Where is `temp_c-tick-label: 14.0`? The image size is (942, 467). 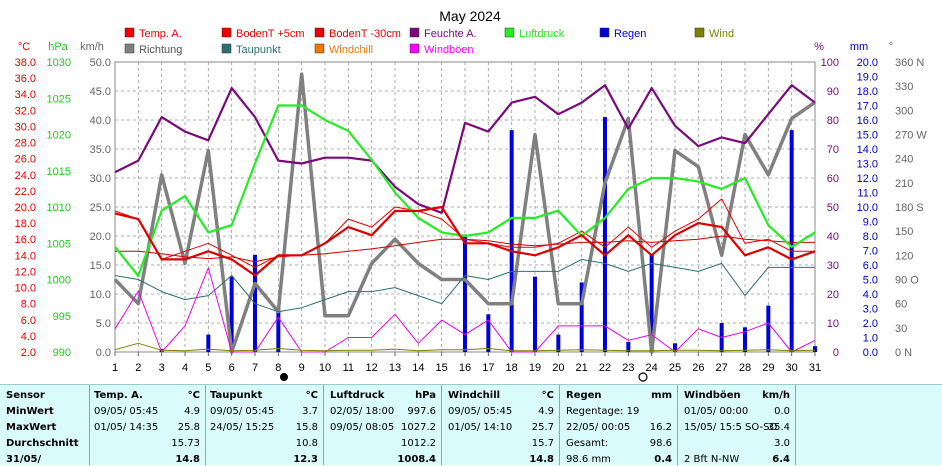 temp_c-tick-label: 14.0 is located at coordinates (25, 256).